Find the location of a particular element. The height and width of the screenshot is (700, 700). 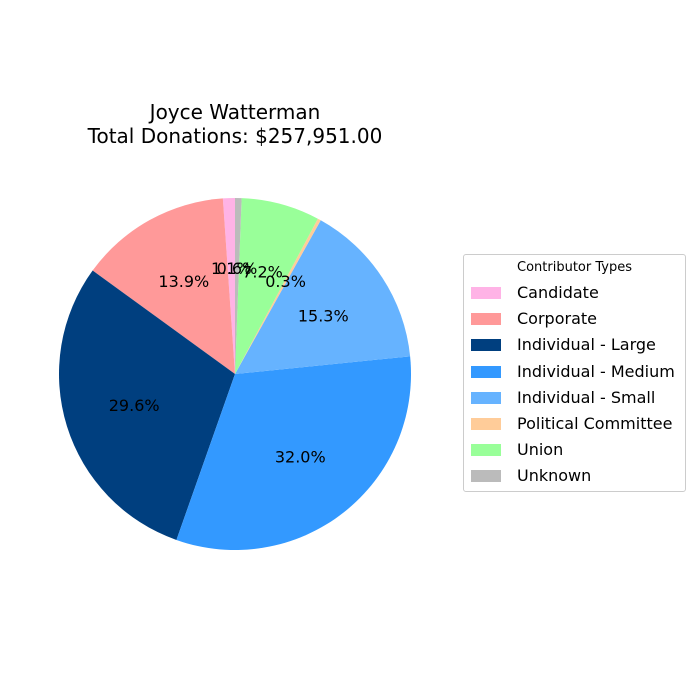

legend-item-unknown: Unknown is located at coordinates (577, 476).